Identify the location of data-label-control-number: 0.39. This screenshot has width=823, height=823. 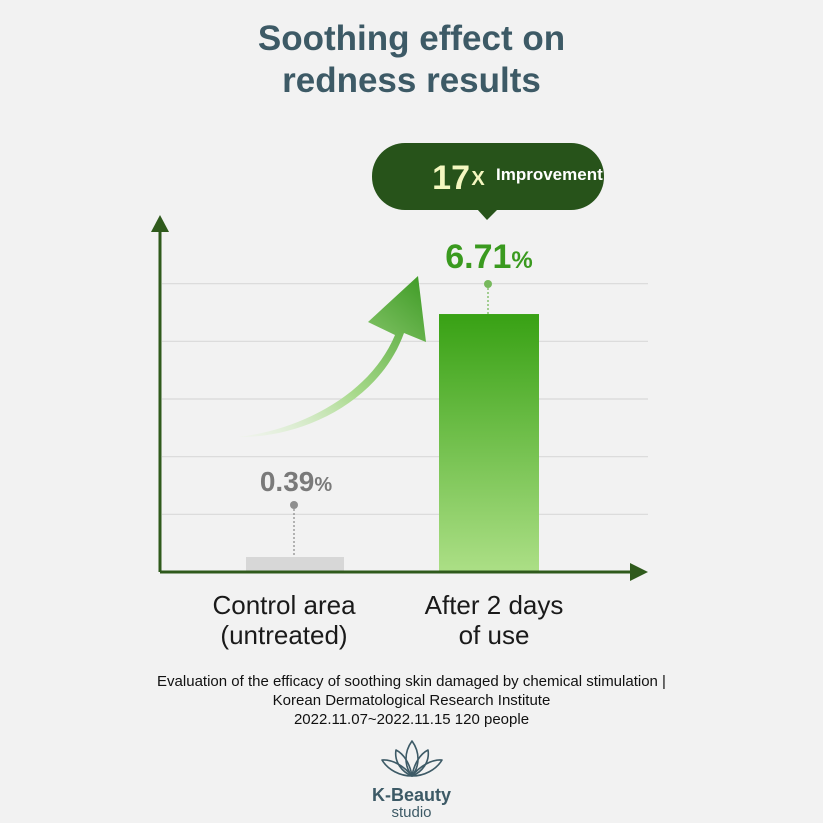
(287, 481).